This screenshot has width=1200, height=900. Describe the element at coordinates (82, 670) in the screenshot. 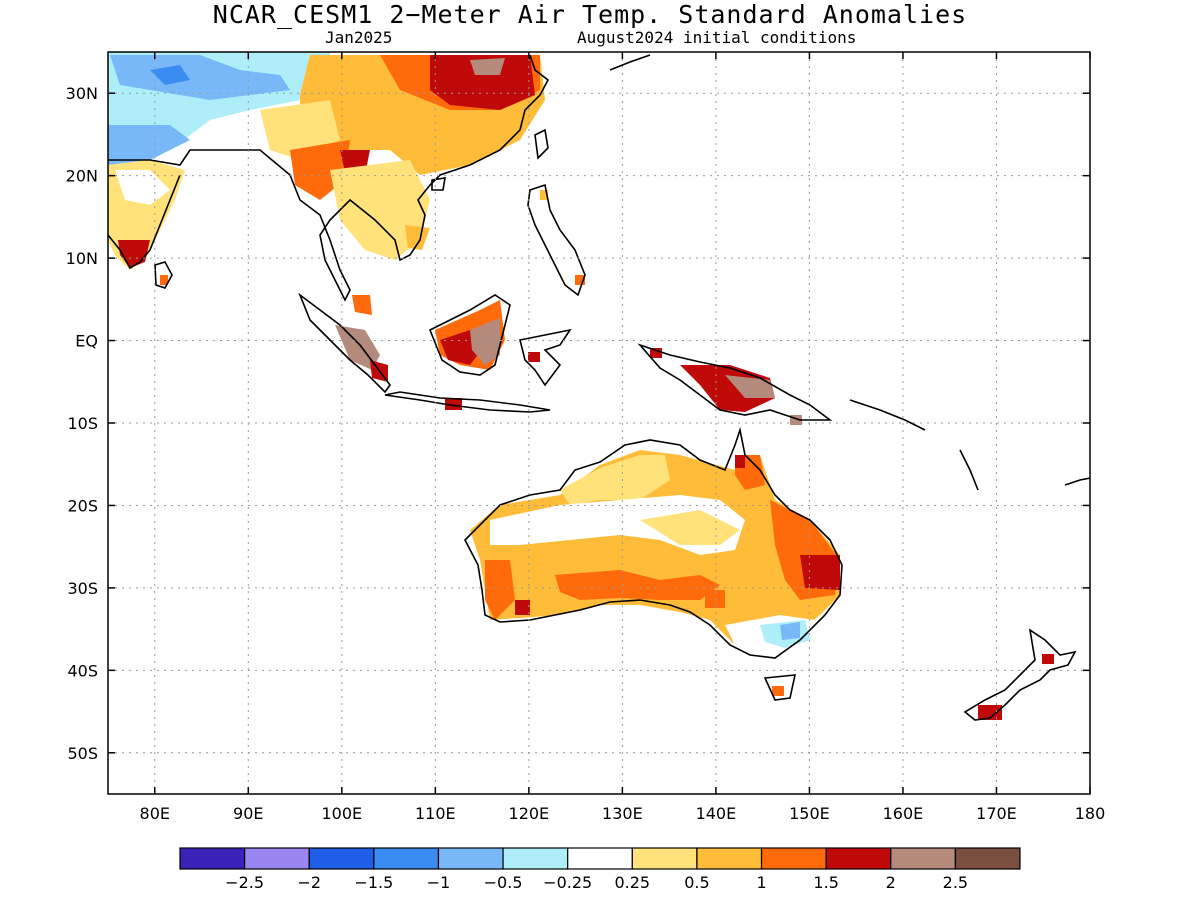

I see `lat-label: 40S` at that location.